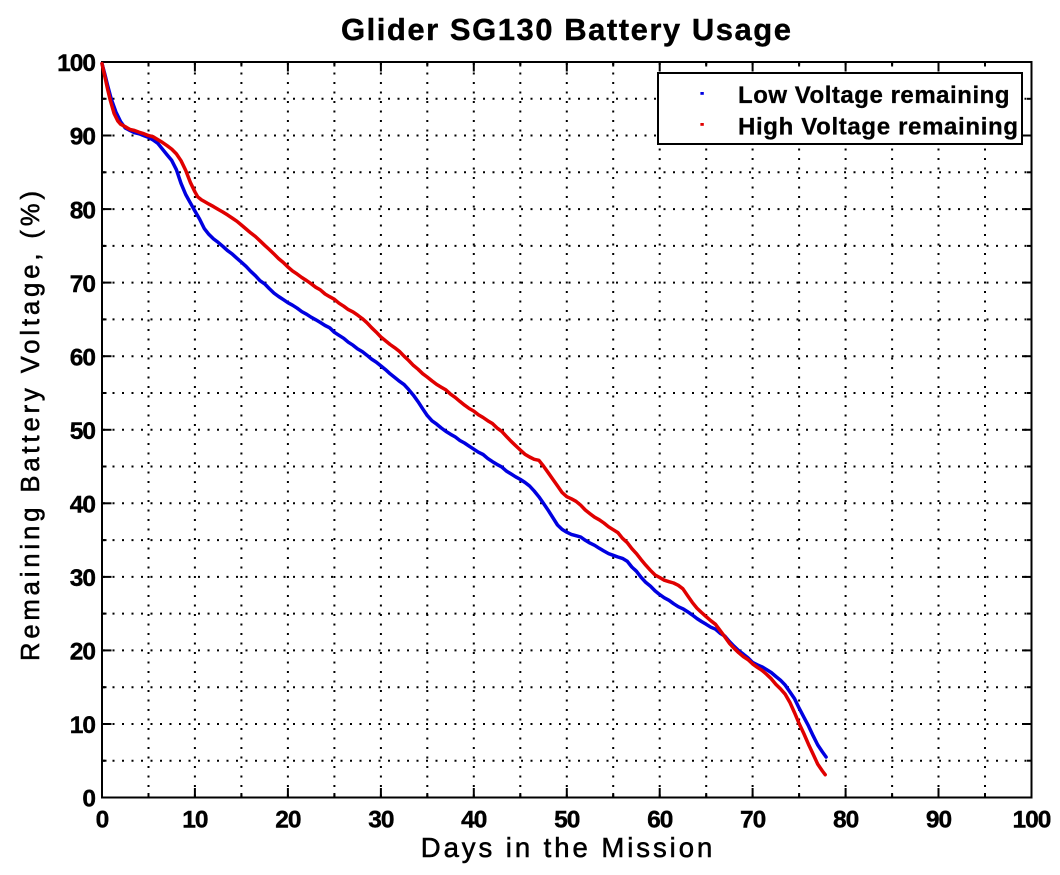  Describe the element at coordinates (567, 847) in the screenshot. I see `svg-text: Days in the Mission` at that location.